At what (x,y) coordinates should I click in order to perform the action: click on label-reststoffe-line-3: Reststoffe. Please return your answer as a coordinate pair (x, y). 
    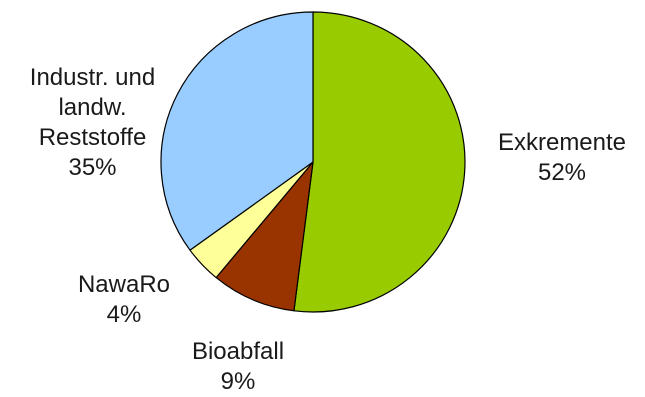
    Looking at the image, I should click on (92, 137).